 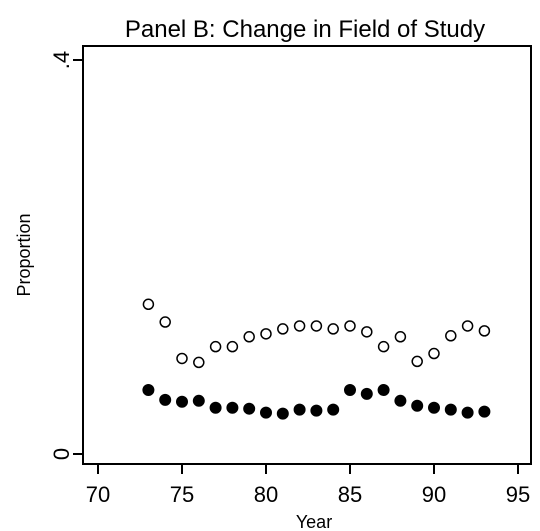 What do you see at coordinates (24, 254) in the screenshot?
I see `y-axis-label: Proportion` at bounding box center [24, 254].